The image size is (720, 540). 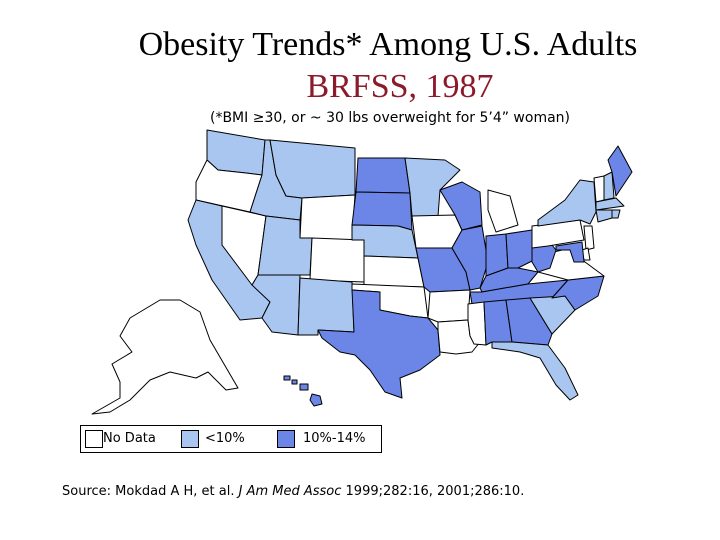 I want to click on legend: No Data <10% 10%-14%, so click(x=231, y=439).